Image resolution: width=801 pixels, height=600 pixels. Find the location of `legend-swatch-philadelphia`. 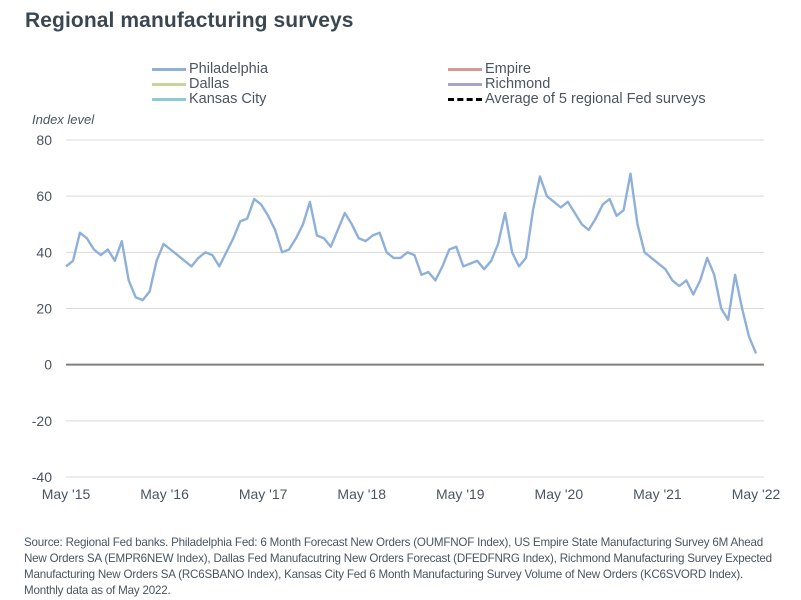

legend-swatch-philadelphia is located at coordinates (169, 69).